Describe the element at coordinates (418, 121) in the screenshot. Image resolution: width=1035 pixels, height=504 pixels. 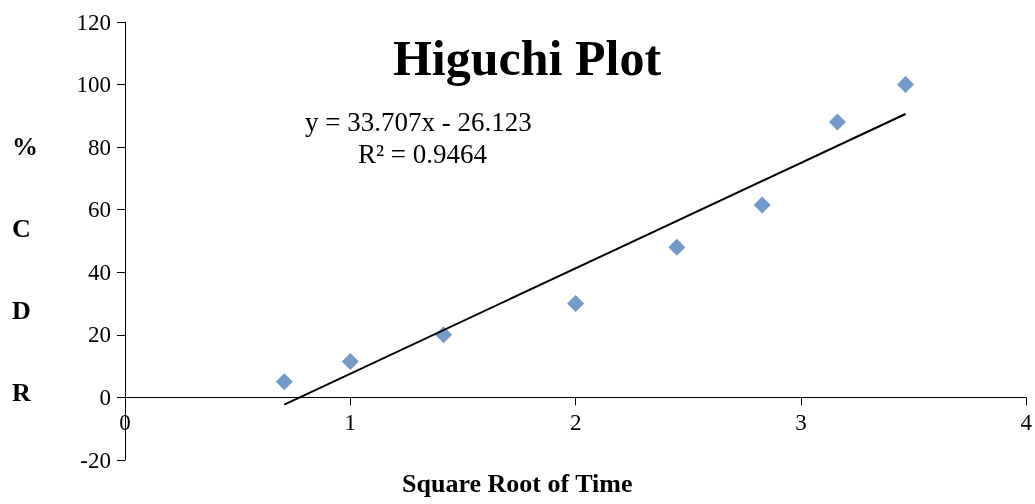
I see `annotation: y = 33.707x - 26.123` at that location.